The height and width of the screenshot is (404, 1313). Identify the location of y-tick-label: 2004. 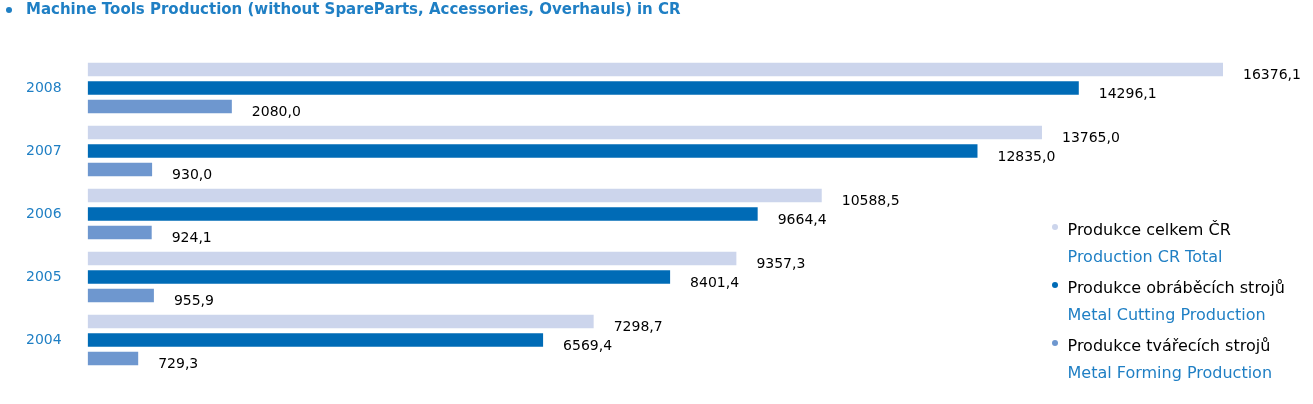
(43, 338).